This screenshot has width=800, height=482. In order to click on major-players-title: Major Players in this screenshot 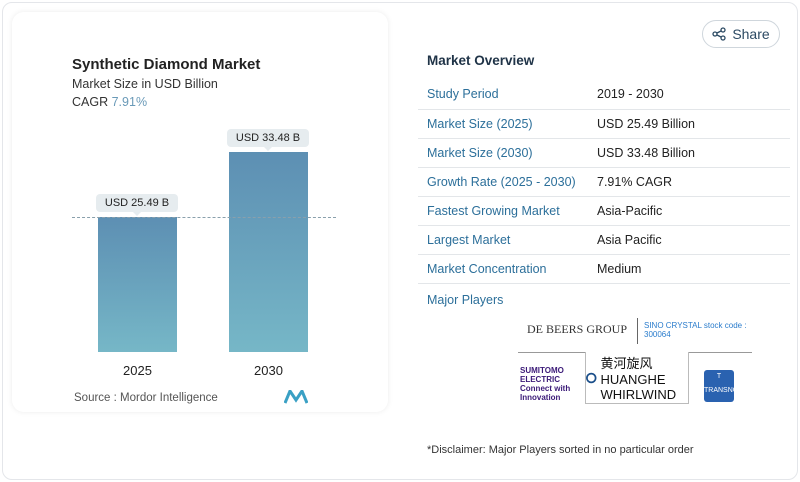, I will do `click(465, 300)`.